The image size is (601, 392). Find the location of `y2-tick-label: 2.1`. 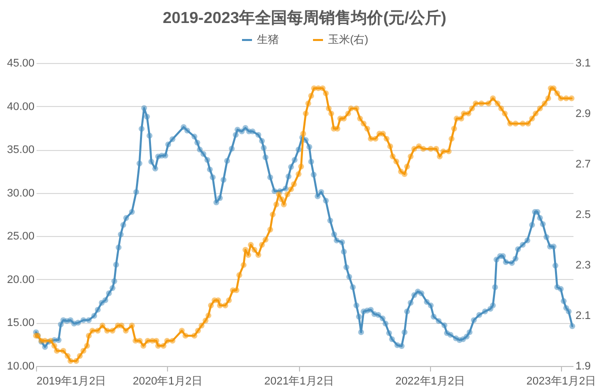

y2-tick-label: 2.1 is located at coordinates (583, 316).